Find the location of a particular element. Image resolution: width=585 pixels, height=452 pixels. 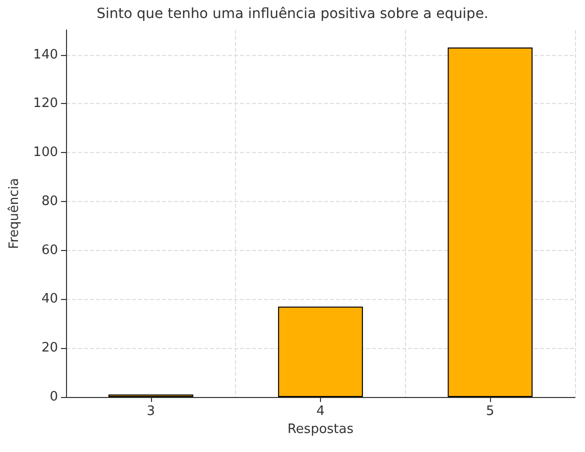

y-tick-label: 40 is located at coordinates (49, 299).